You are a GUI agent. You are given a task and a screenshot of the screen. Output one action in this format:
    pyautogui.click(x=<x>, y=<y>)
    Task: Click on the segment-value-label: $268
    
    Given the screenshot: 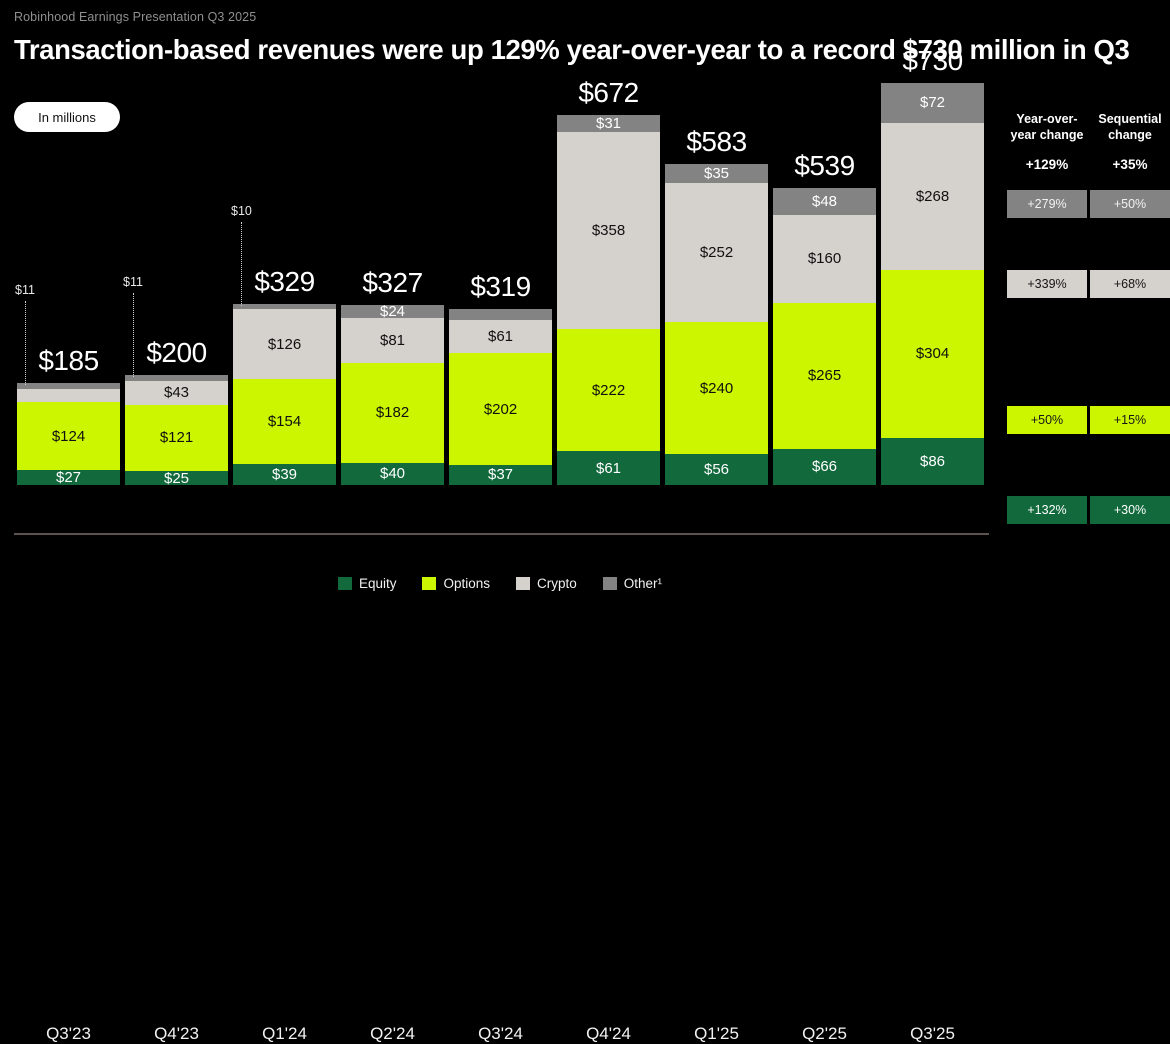 What is the action you would take?
    pyautogui.click(x=932, y=196)
    